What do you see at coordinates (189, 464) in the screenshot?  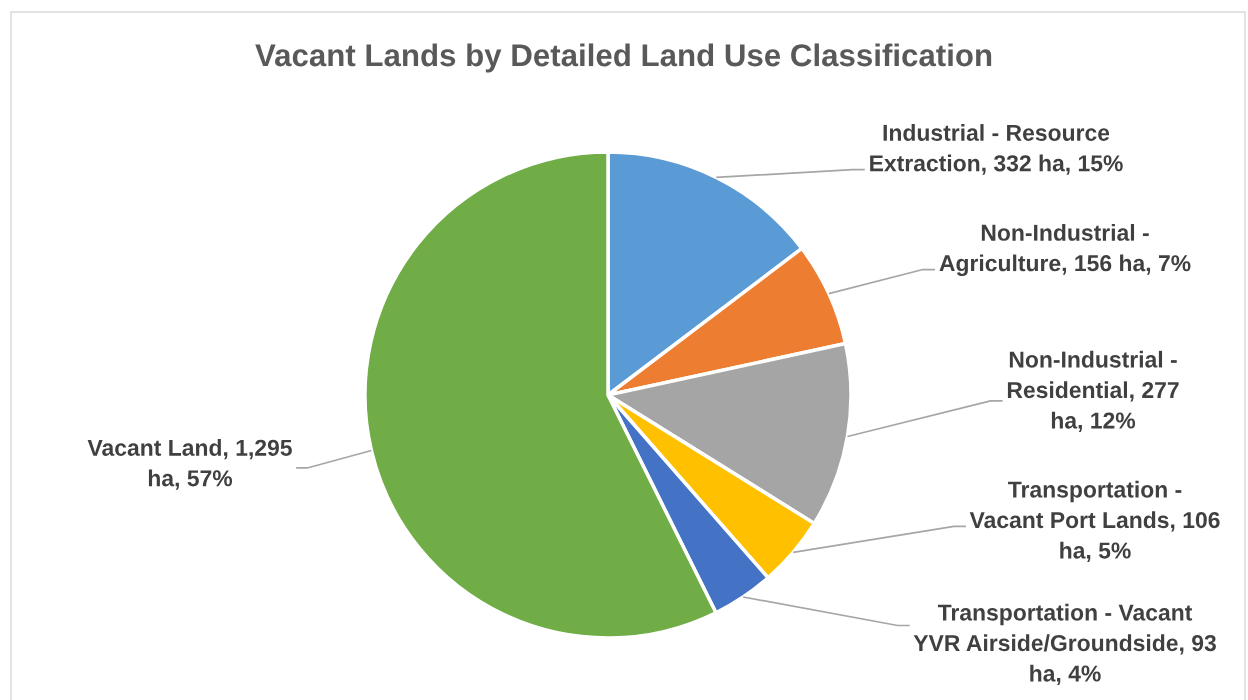 I see `slice-label: Vacant Land, 1,295 ha, 57%` at bounding box center [189, 464].